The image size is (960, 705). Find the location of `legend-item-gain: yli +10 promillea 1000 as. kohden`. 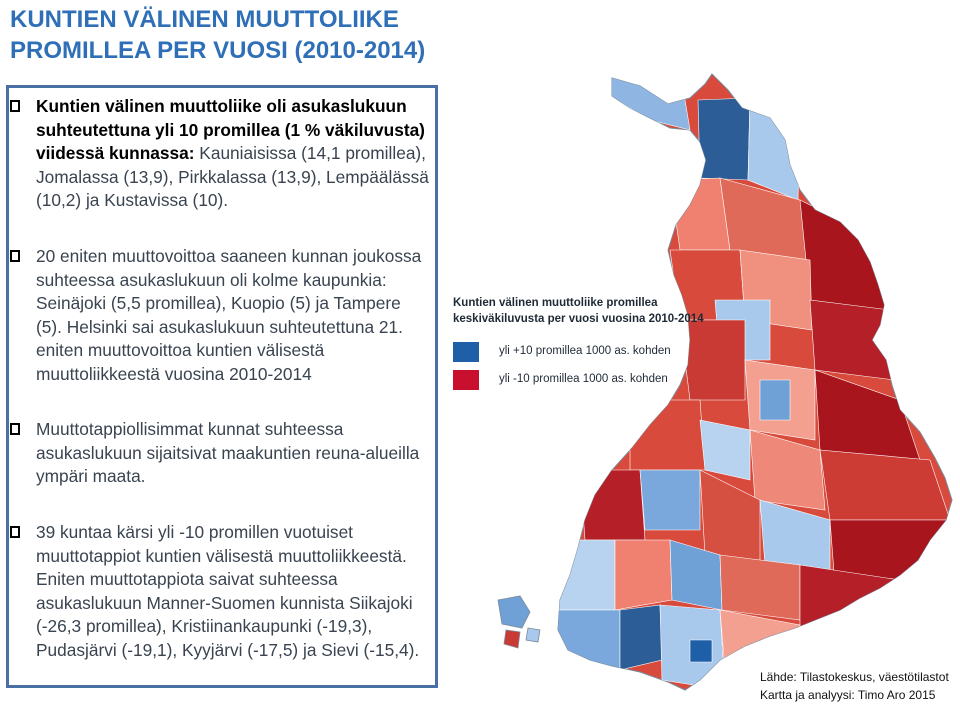

legend-item-gain: yli +10 promillea 1000 as. kohden is located at coordinates (583, 353).